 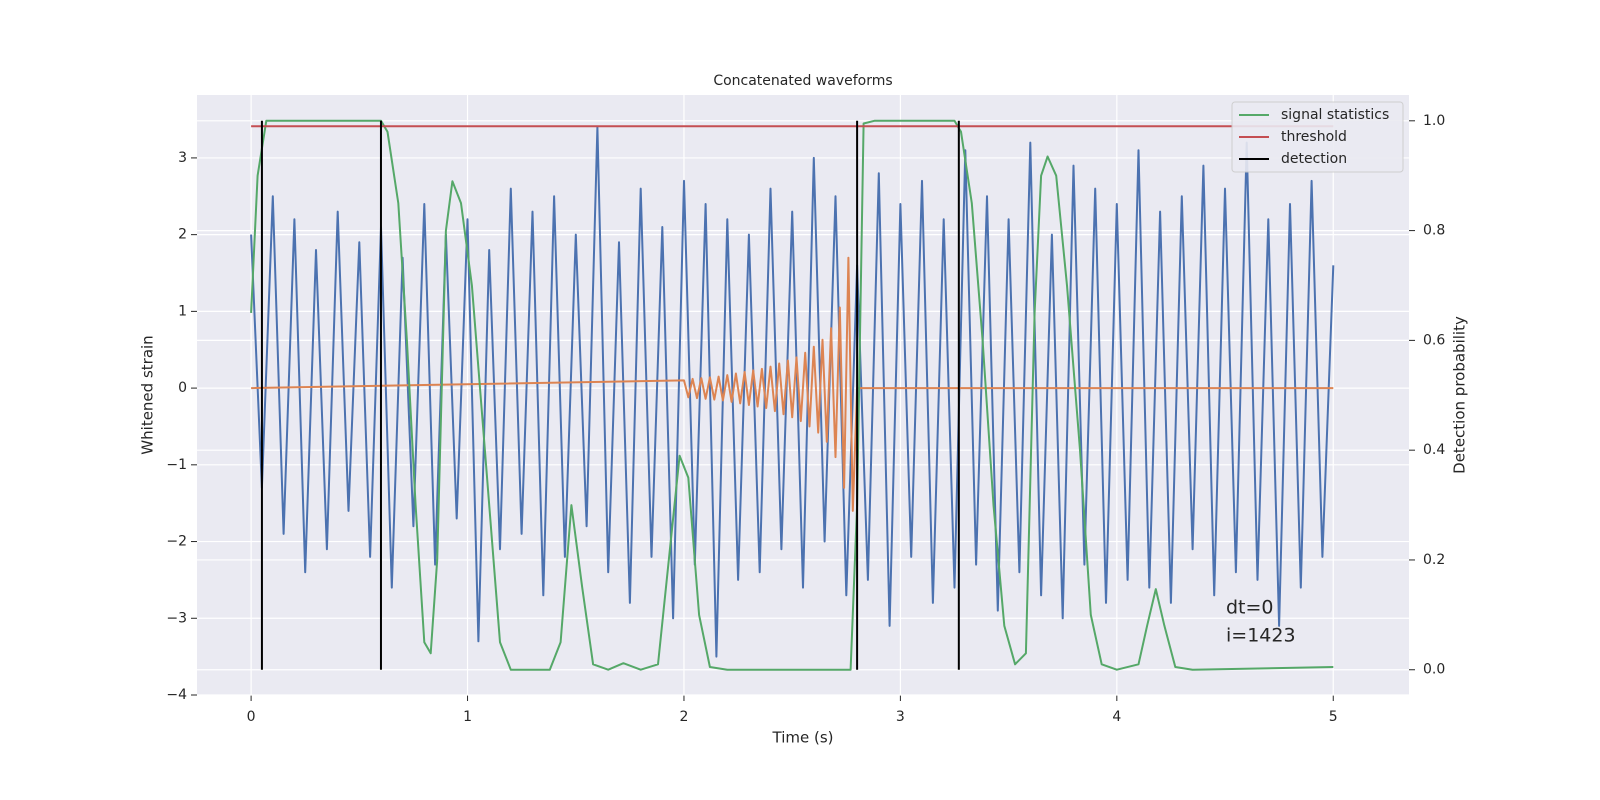 What do you see at coordinates (1261, 636) in the screenshot?
I see `annotation: i=1423` at bounding box center [1261, 636].